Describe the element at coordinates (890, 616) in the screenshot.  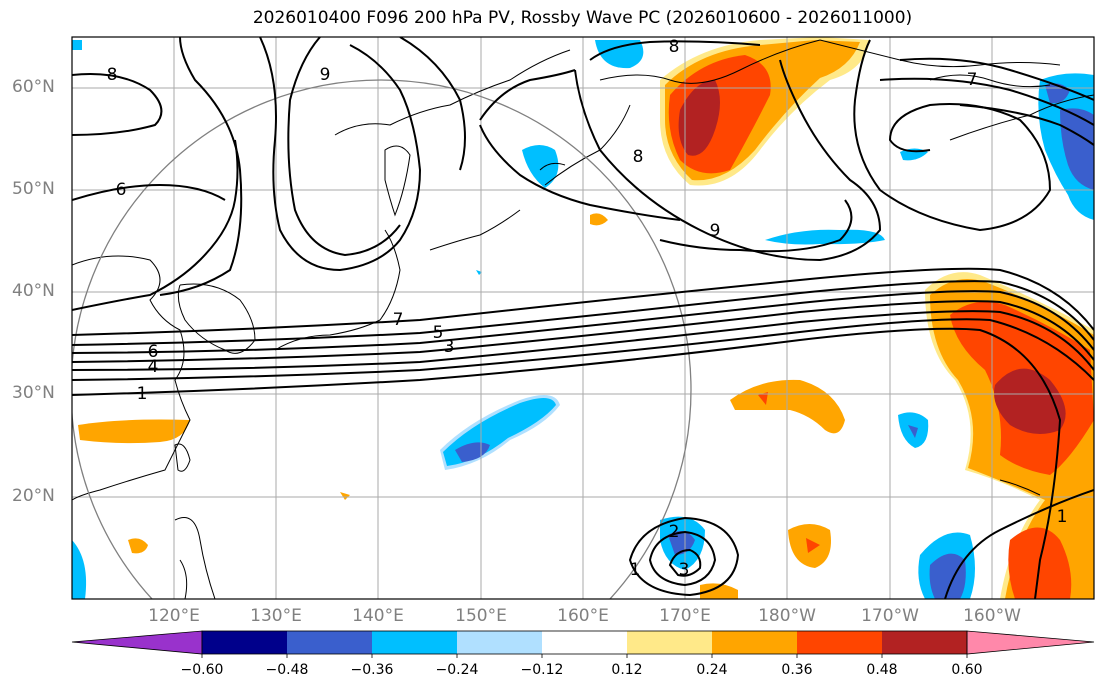
I see `lon-label: 170°W` at that location.